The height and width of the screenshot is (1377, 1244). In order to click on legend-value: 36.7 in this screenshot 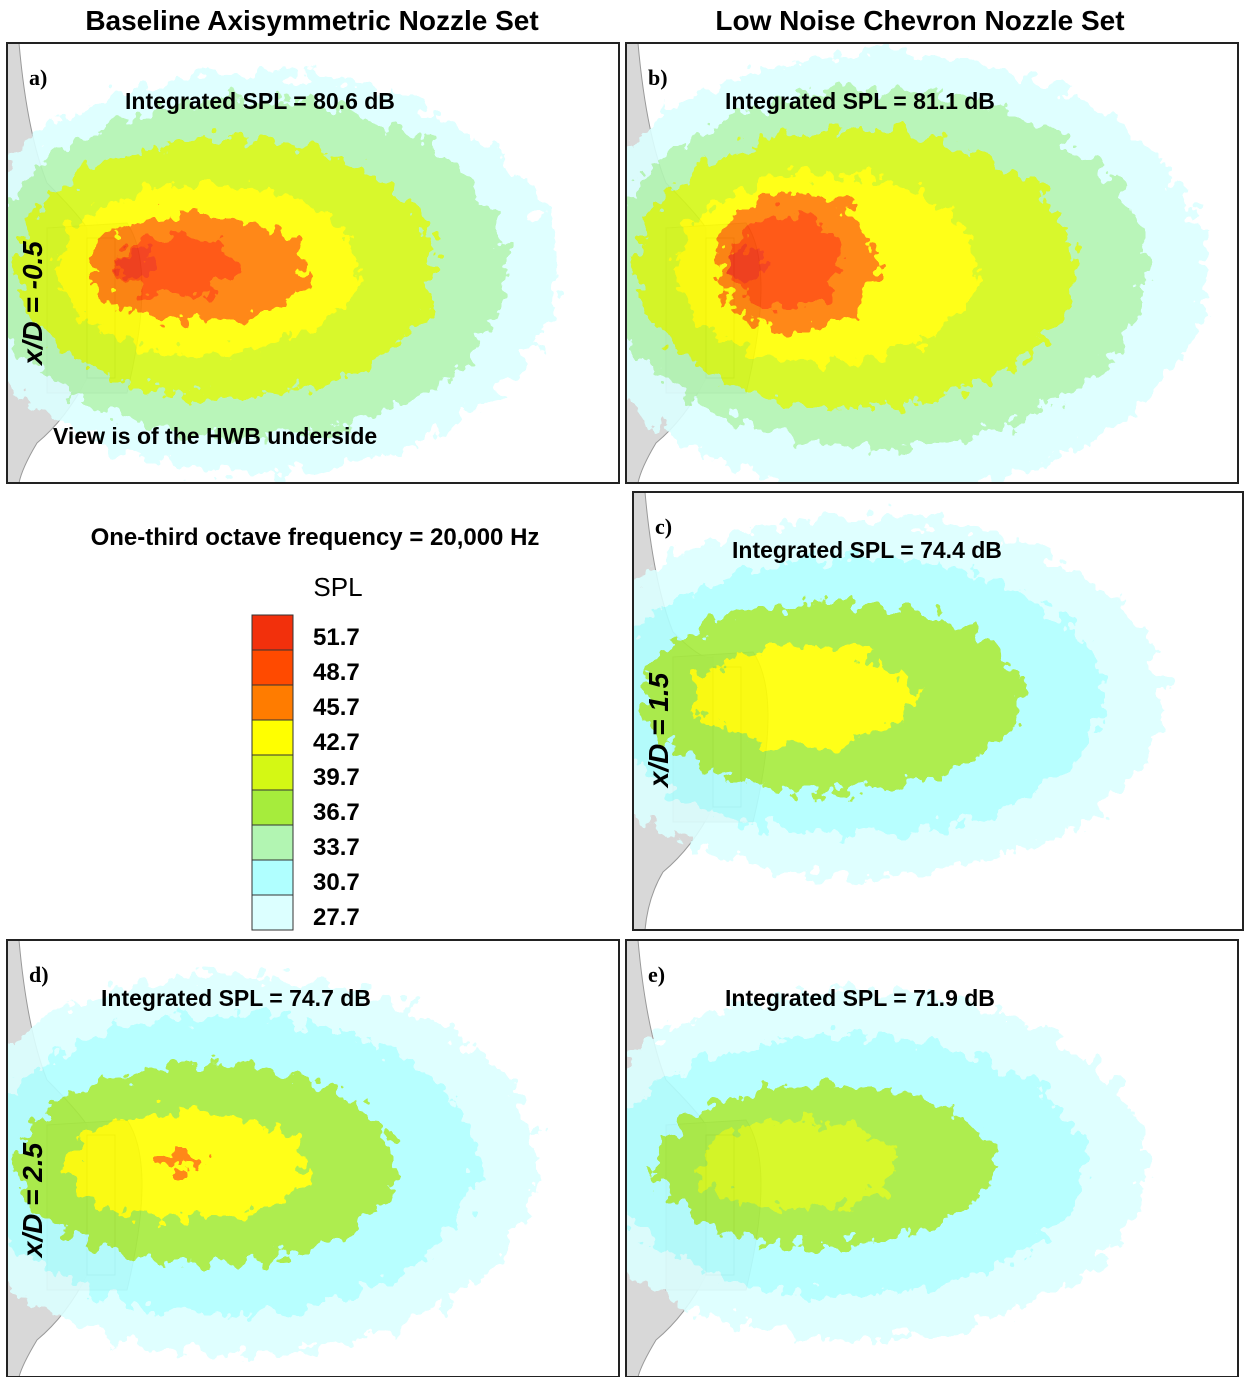, I will do `click(336, 812)`.